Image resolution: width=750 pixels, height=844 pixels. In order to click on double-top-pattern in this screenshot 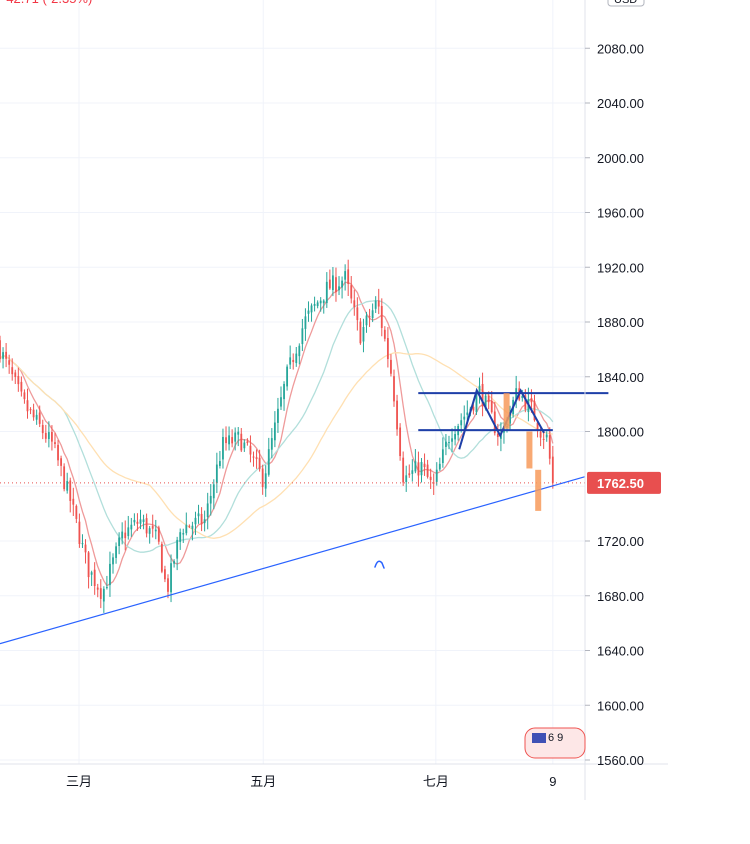, I will do `click(501, 418)`.